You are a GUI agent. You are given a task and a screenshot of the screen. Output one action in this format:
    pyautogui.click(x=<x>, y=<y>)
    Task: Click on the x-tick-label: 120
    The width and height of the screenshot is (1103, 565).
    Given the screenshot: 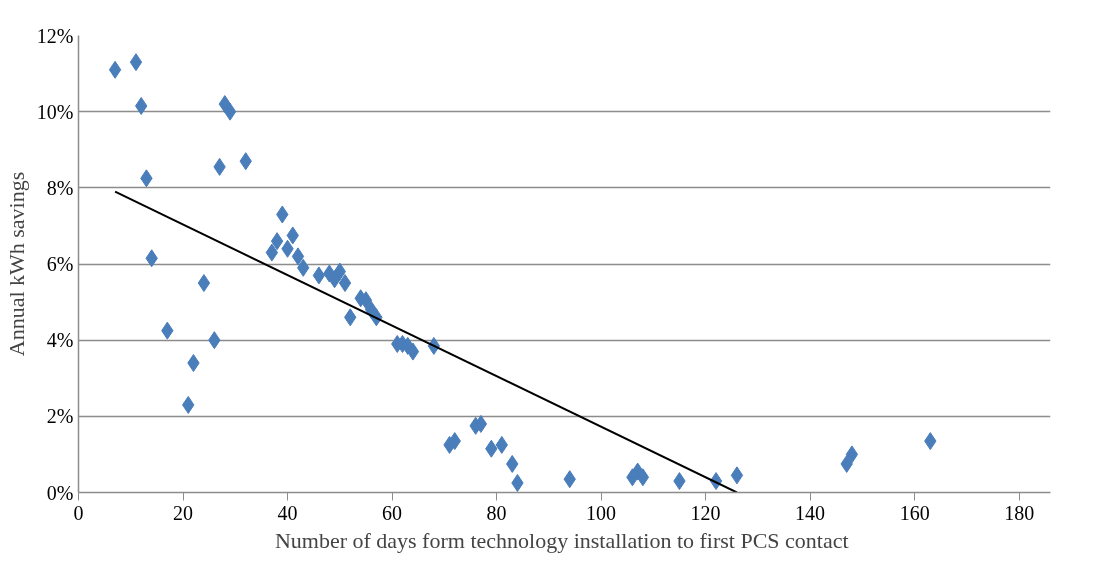 What is the action you would take?
    pyautogui.click(x=705, y=512)
    